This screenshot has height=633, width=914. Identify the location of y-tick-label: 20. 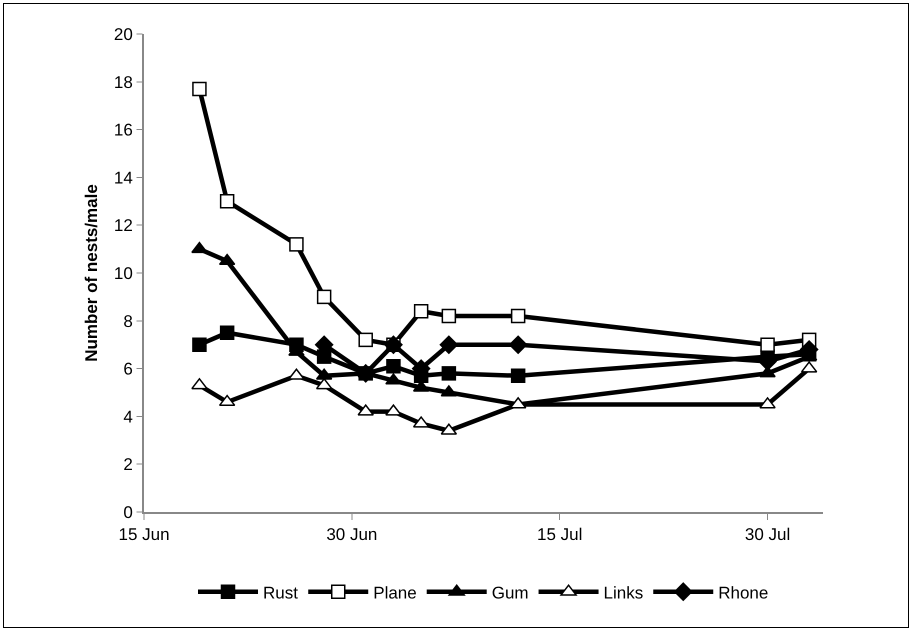
(123, 34).